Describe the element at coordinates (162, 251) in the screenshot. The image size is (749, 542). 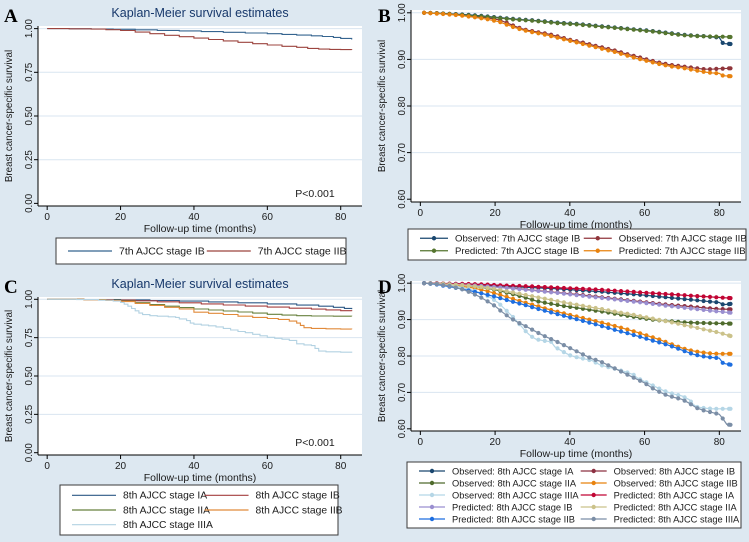
I see `legend-label: 7th AJCC stage IB` at that location.